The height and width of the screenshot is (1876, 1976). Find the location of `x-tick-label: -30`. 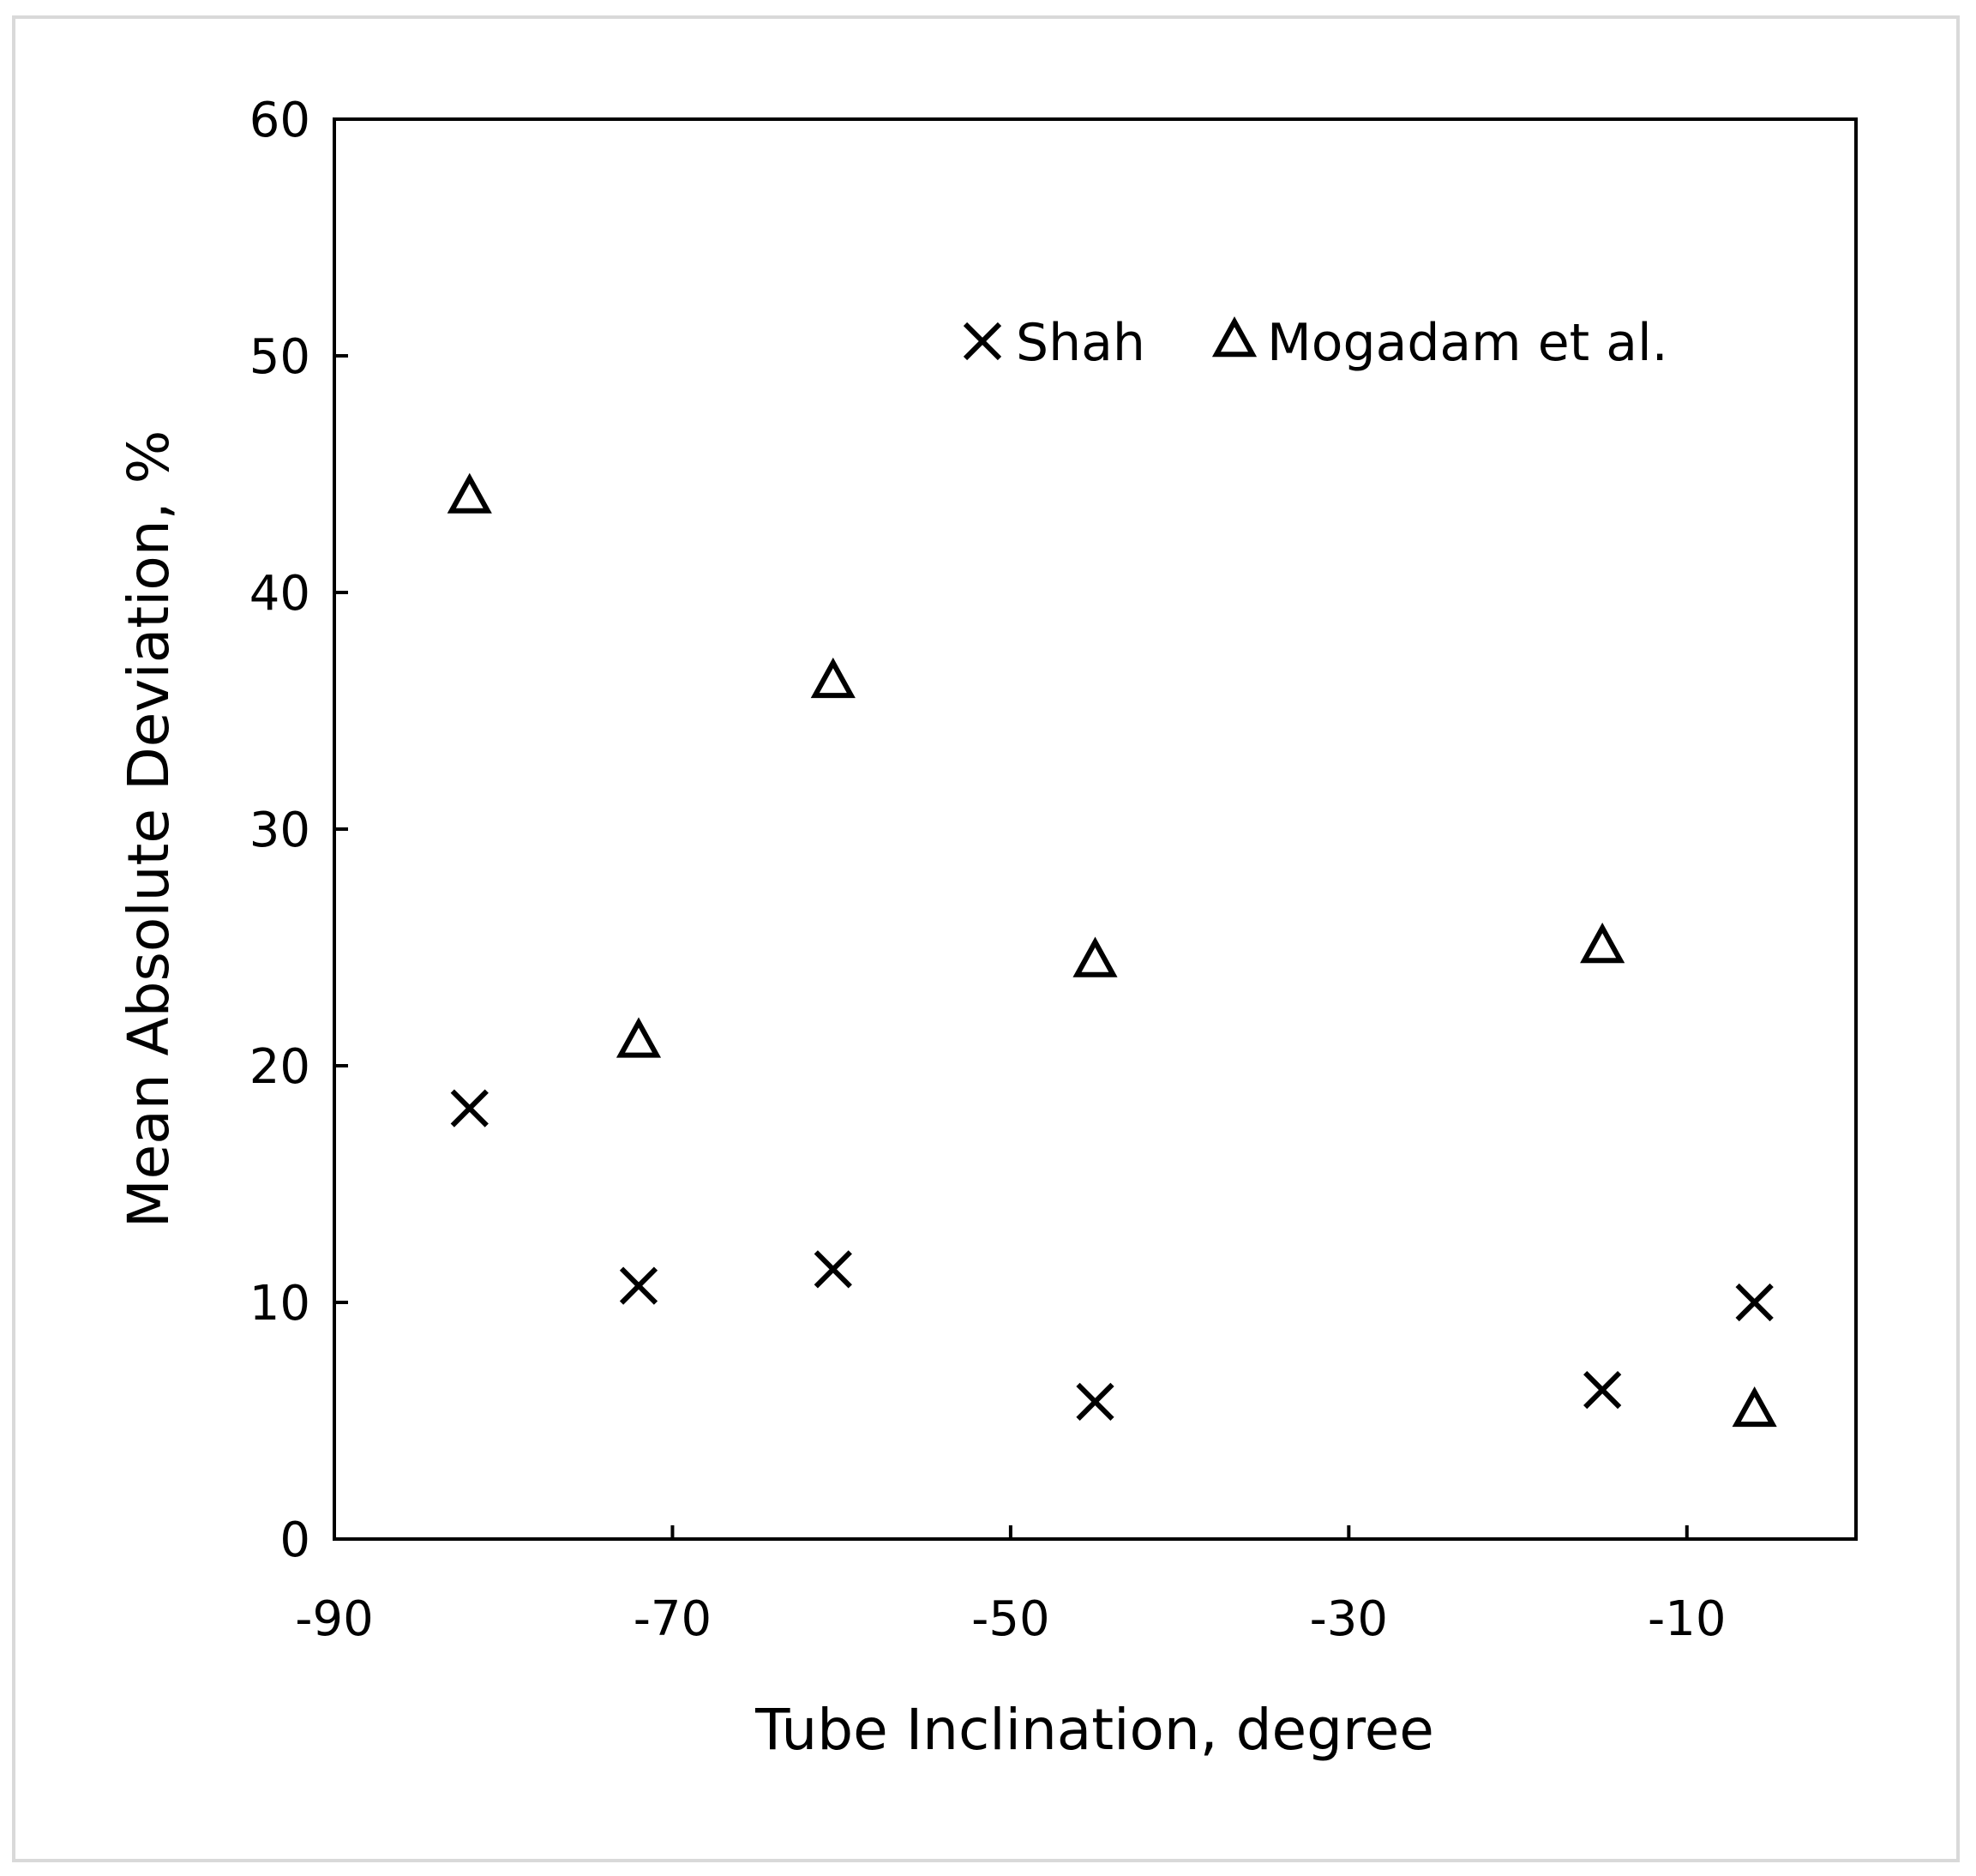

x-tick-label: -30 is located at coordinates (1349, 1619).